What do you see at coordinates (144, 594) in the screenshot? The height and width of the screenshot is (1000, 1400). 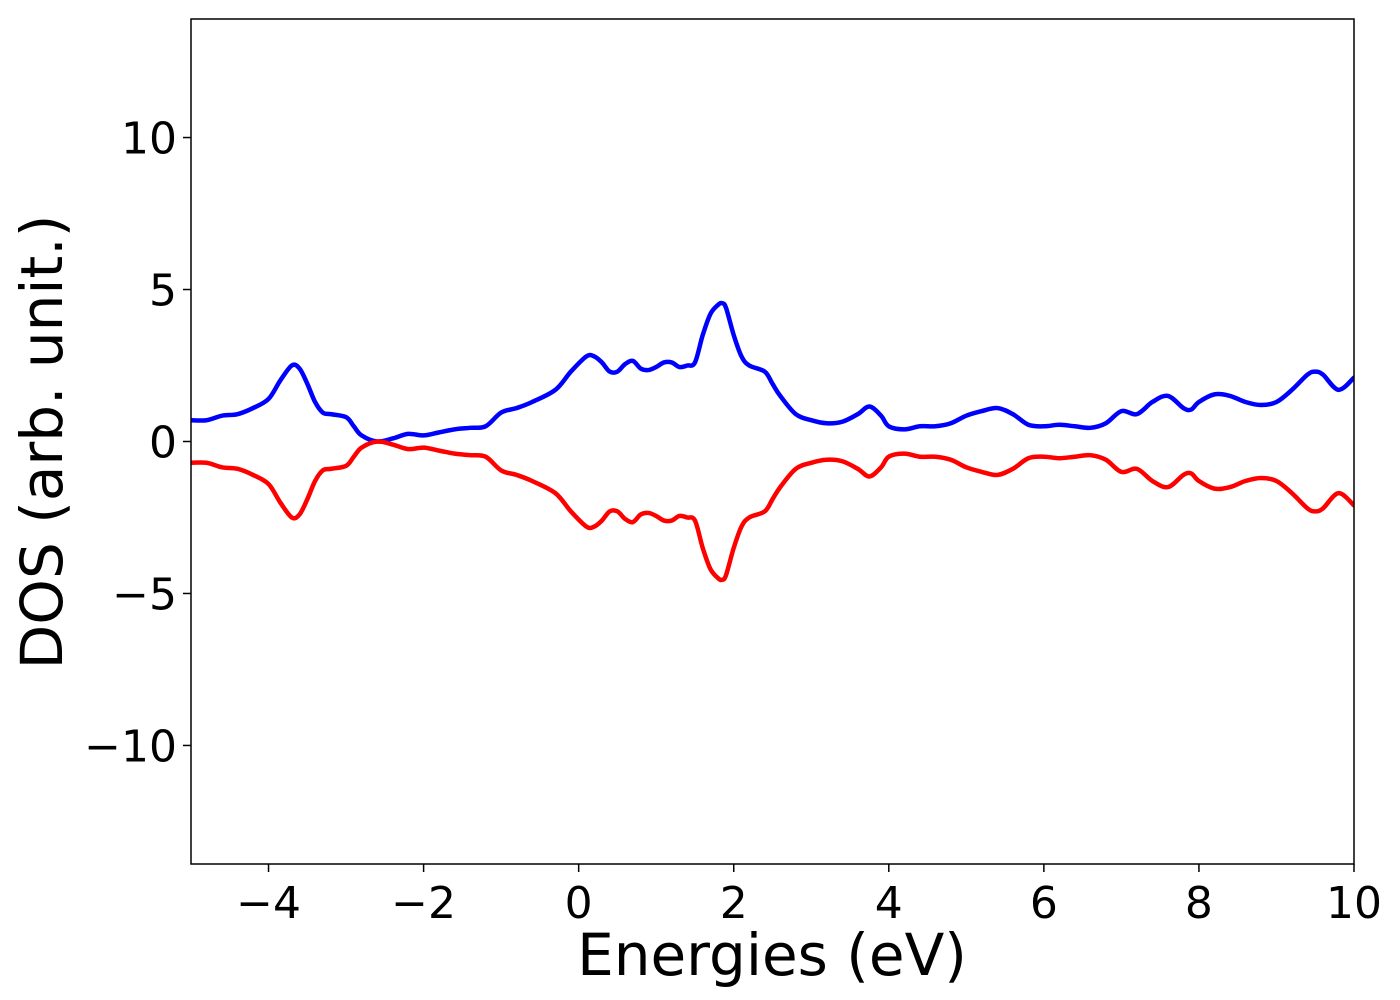 I see `y-tick-label: −5` at bounding box center [144, 594].